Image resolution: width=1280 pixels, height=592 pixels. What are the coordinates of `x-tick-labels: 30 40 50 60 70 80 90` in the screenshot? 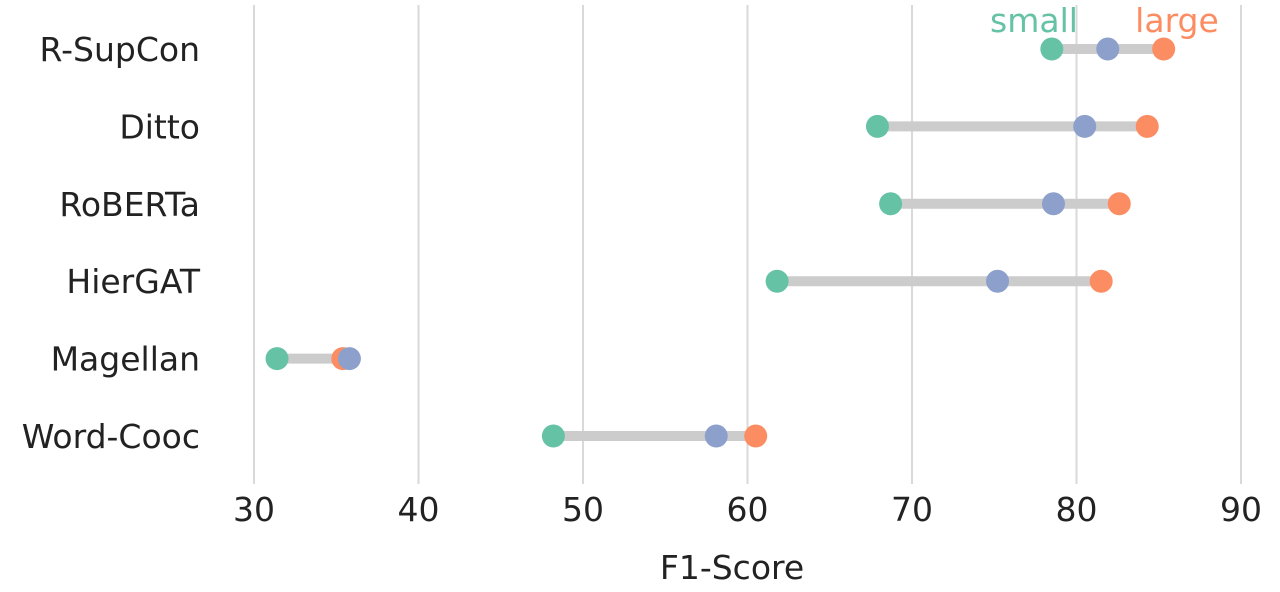 It's located at (747, 509).